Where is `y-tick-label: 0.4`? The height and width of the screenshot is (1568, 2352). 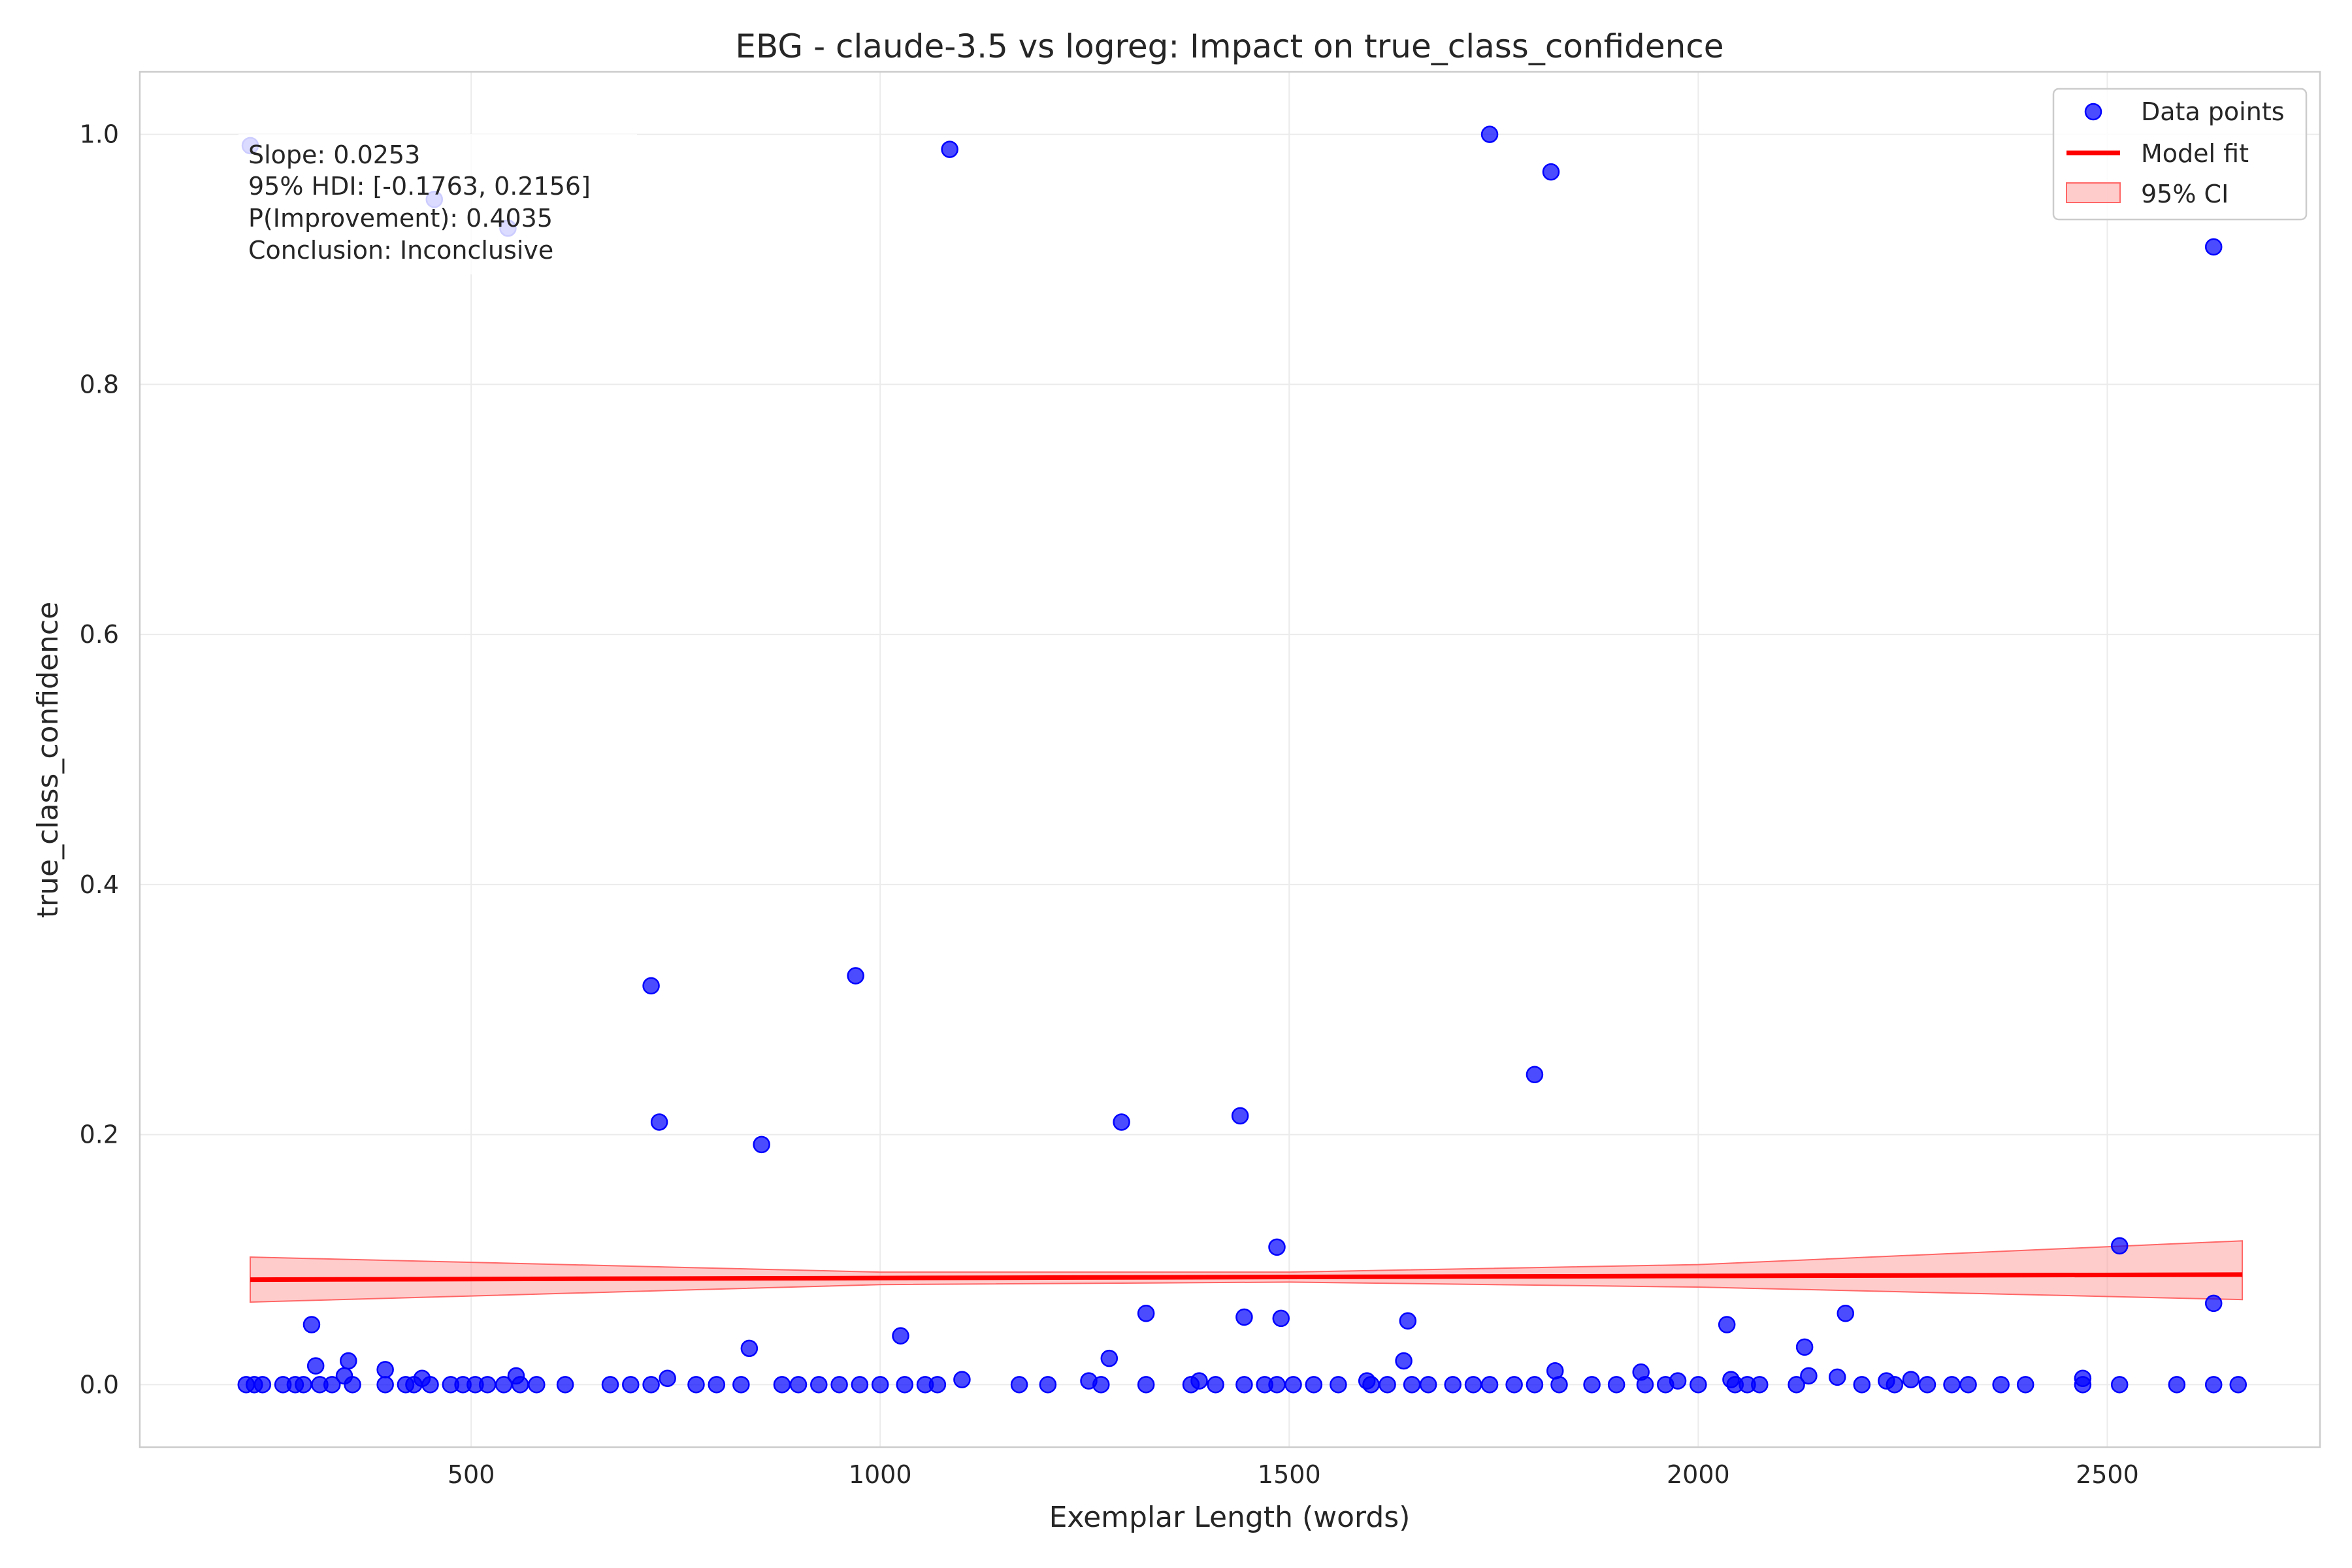 y-tick-label: 0.4 is located at coordinates (99, 884).